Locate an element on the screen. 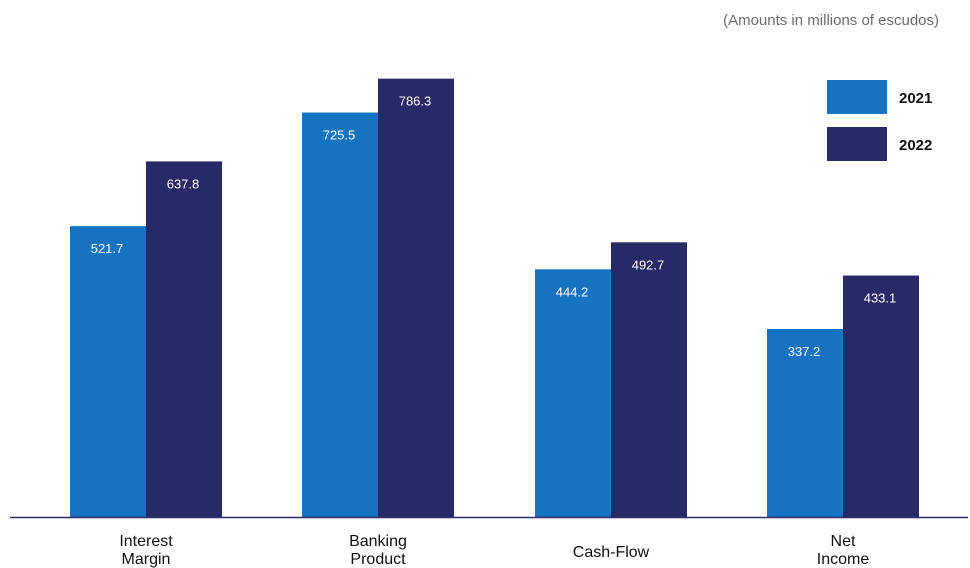 Image resolution: width=970 pixels, height=568 pixels. value-label-banking-product-2022: 786.3 is located at coordinates (415, 101).